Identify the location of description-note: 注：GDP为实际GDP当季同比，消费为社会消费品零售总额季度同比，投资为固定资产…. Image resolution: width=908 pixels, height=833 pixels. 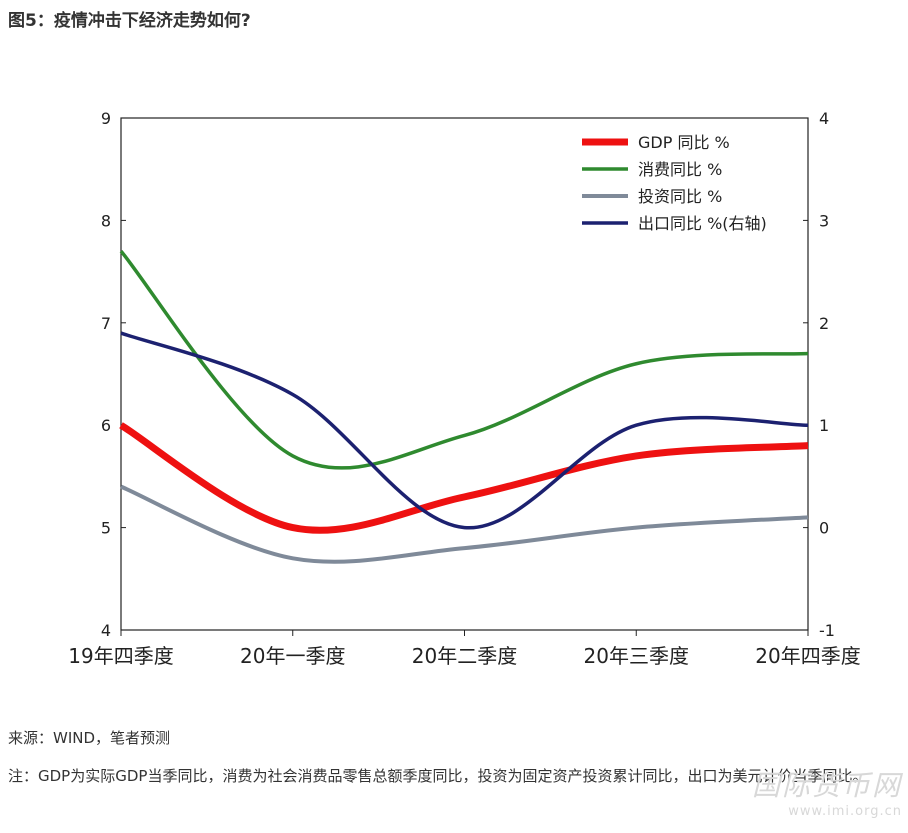
(438, 776).